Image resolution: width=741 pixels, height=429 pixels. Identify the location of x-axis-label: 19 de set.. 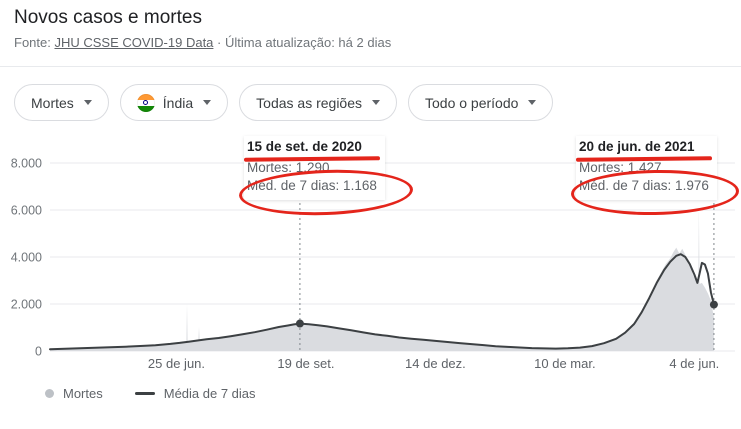
(305, 363).